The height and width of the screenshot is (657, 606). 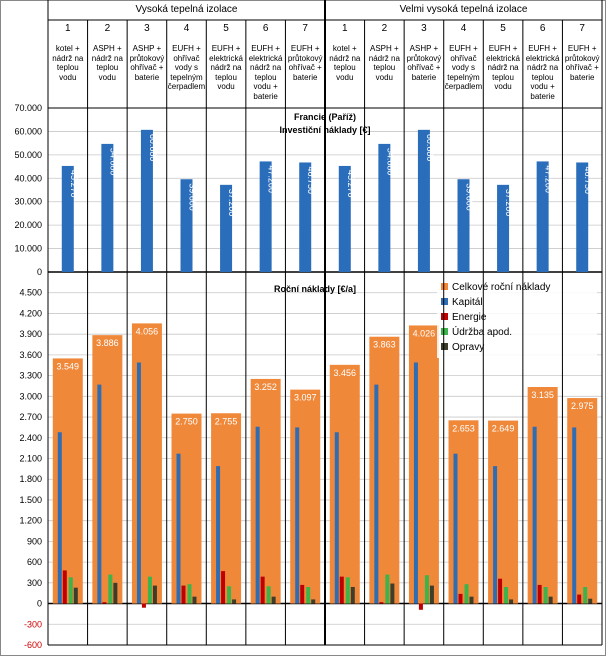 What do you see at coordinates (113, 162) in the screenshot?
I see `value-label: 54.680` at bounding box center [113, 162].